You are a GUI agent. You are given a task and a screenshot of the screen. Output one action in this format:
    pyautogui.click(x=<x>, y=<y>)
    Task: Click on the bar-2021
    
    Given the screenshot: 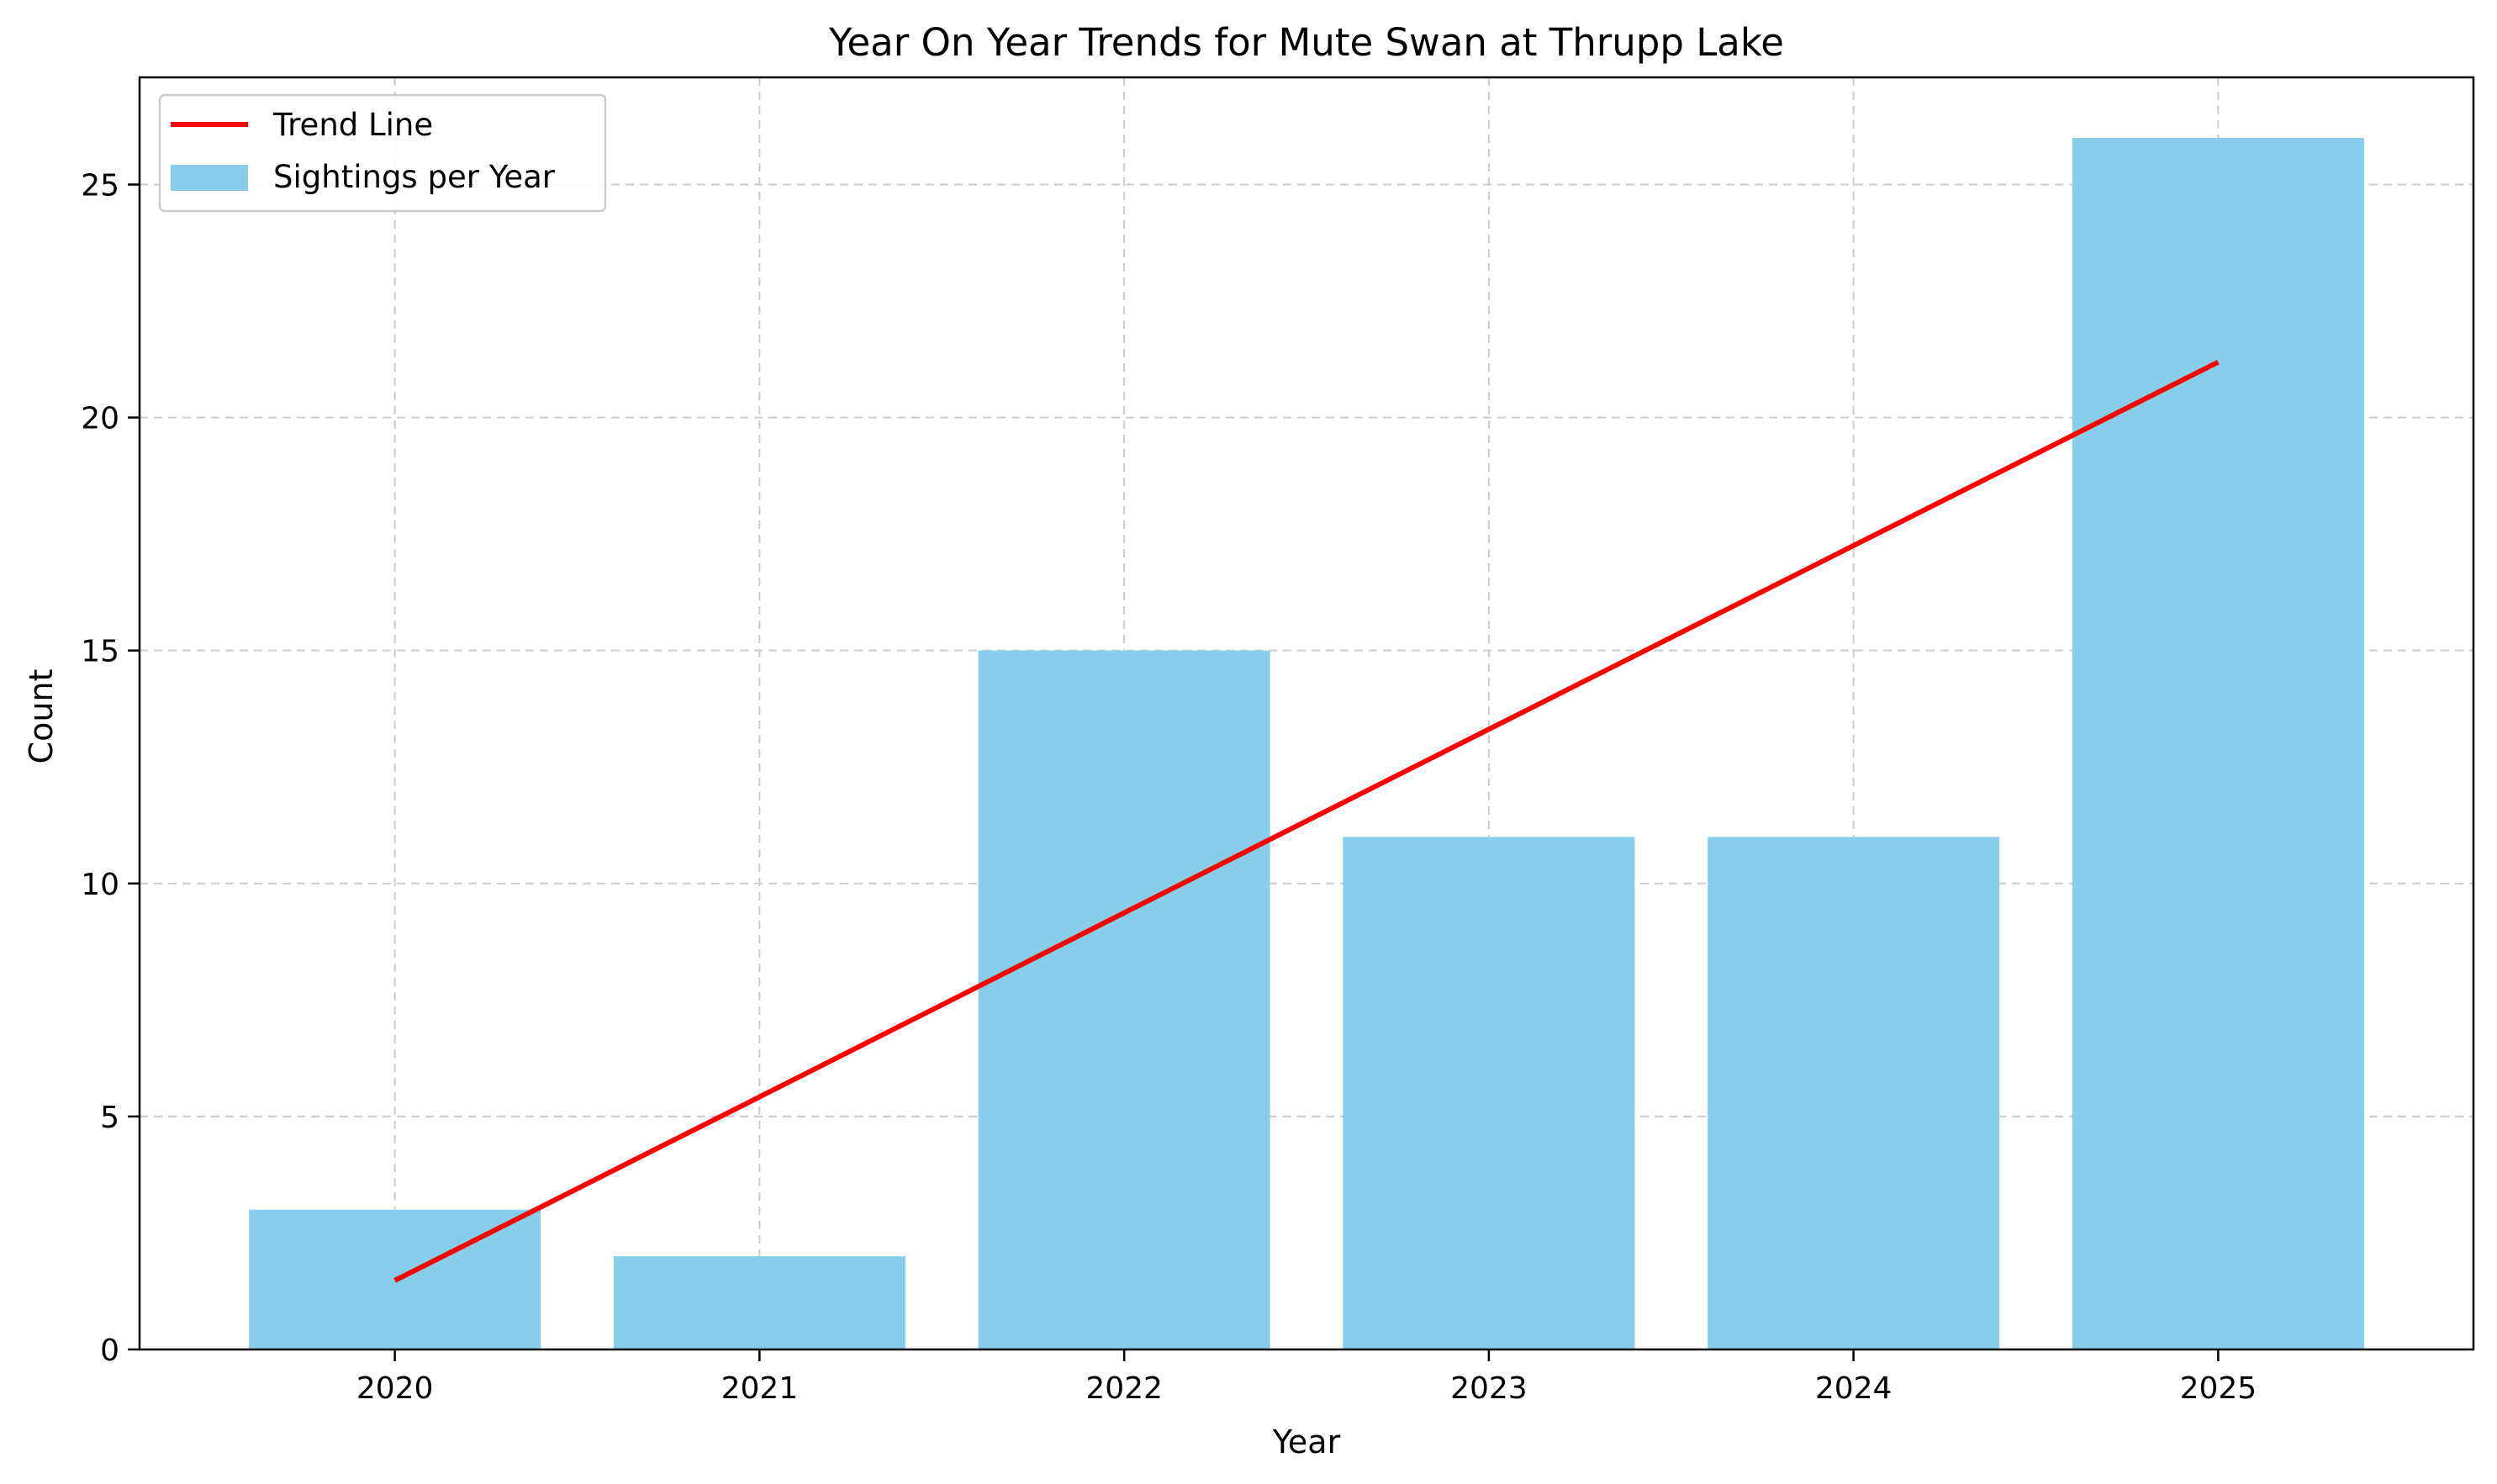 What is the action you would take?
    pyautogui.click(x=759, y=1302)
    